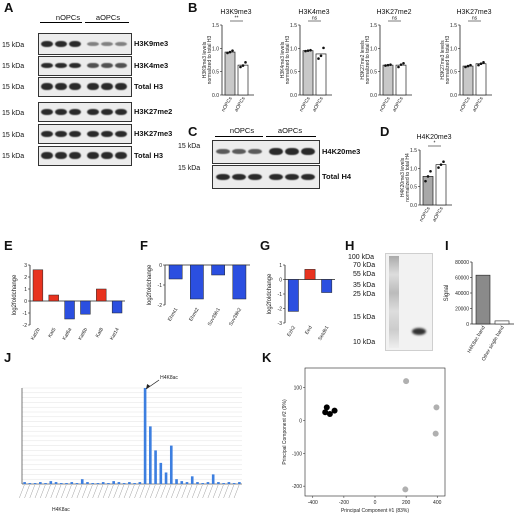 The width and height of the screenshot is (520, 530). What do you see at coordinates (235, 317) in the screenshot?
I see `x-tick-label: Suv39h2` at bounding box center [235, 317].